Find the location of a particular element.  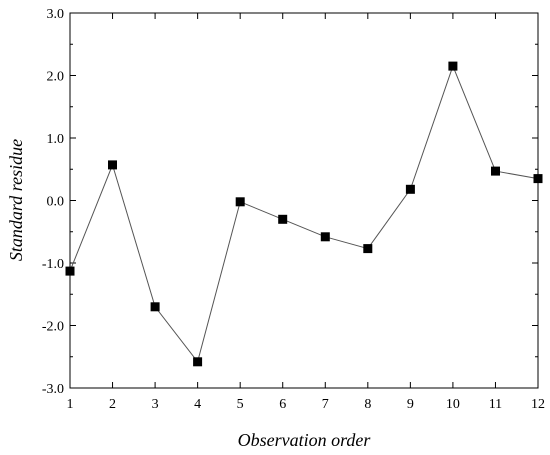

x-tick-label: 11 is located at coordinates (495, 404).